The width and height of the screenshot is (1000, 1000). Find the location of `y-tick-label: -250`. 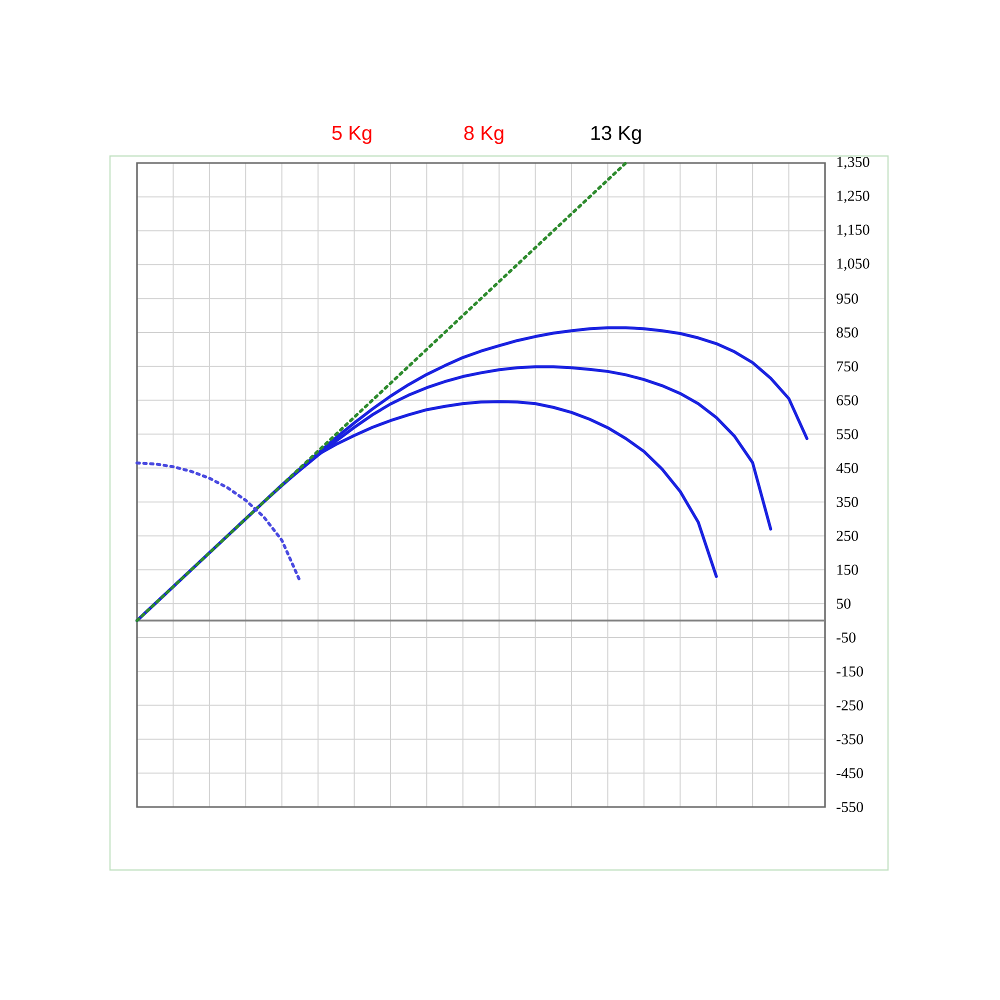

y-tick-label: -250 is located at coordinates (850, 705).